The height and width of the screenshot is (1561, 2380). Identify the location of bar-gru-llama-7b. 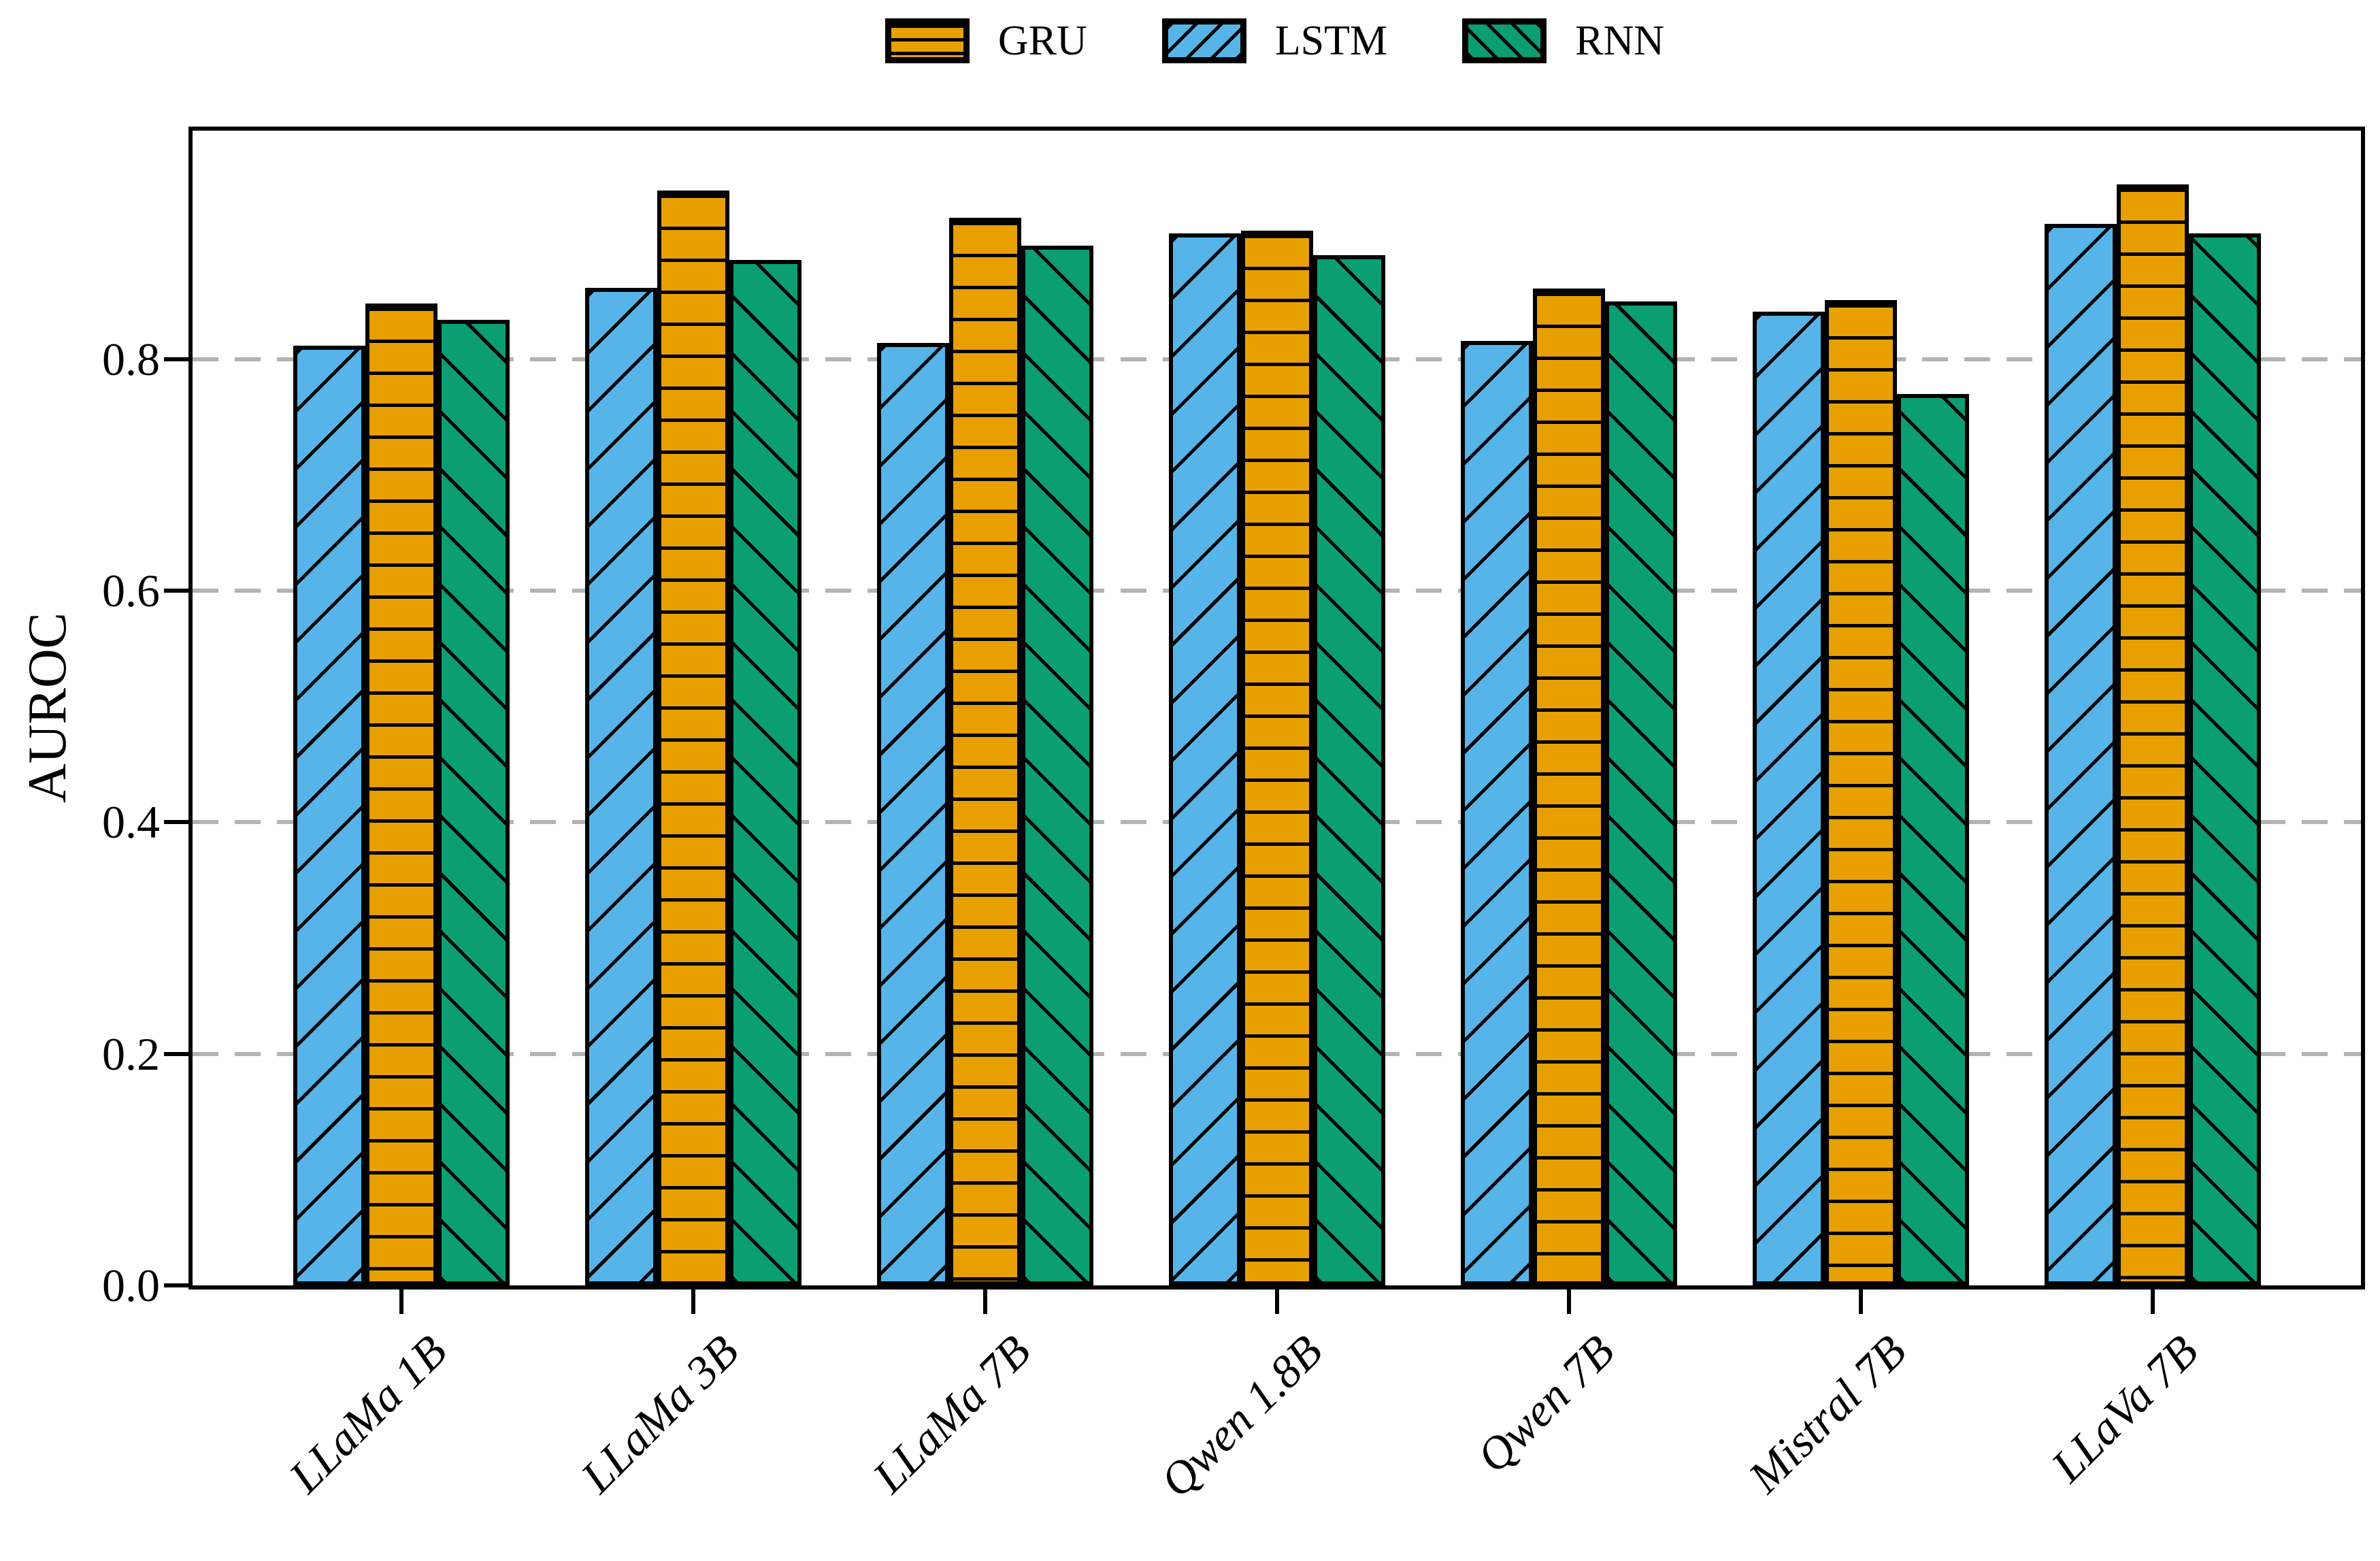
(985, 751).